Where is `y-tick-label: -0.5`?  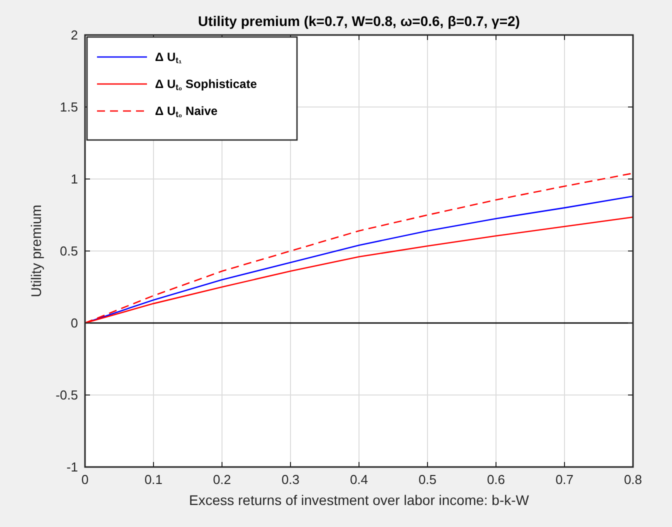 y-tick-label: -0.5 is located at coordinates (67, 395).